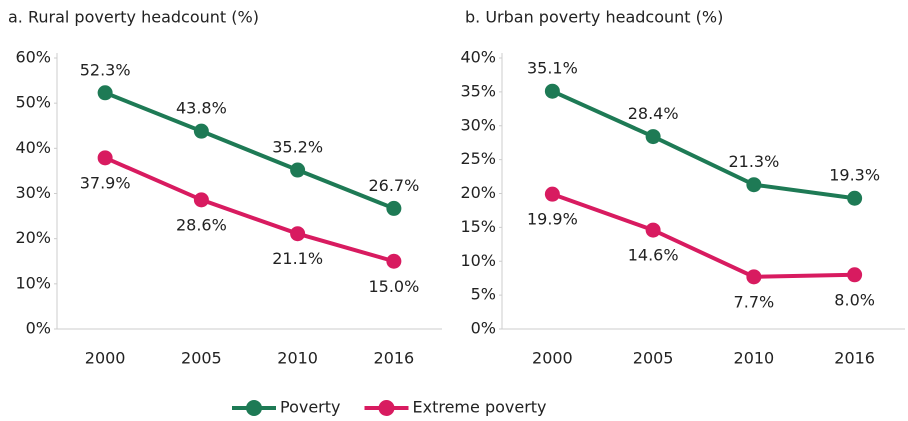 The width and height of the screenshot is (908, 421). Describe the element at coordinates (105, 69) in the screenshot. I see `data-label: 52.3%` at that location.